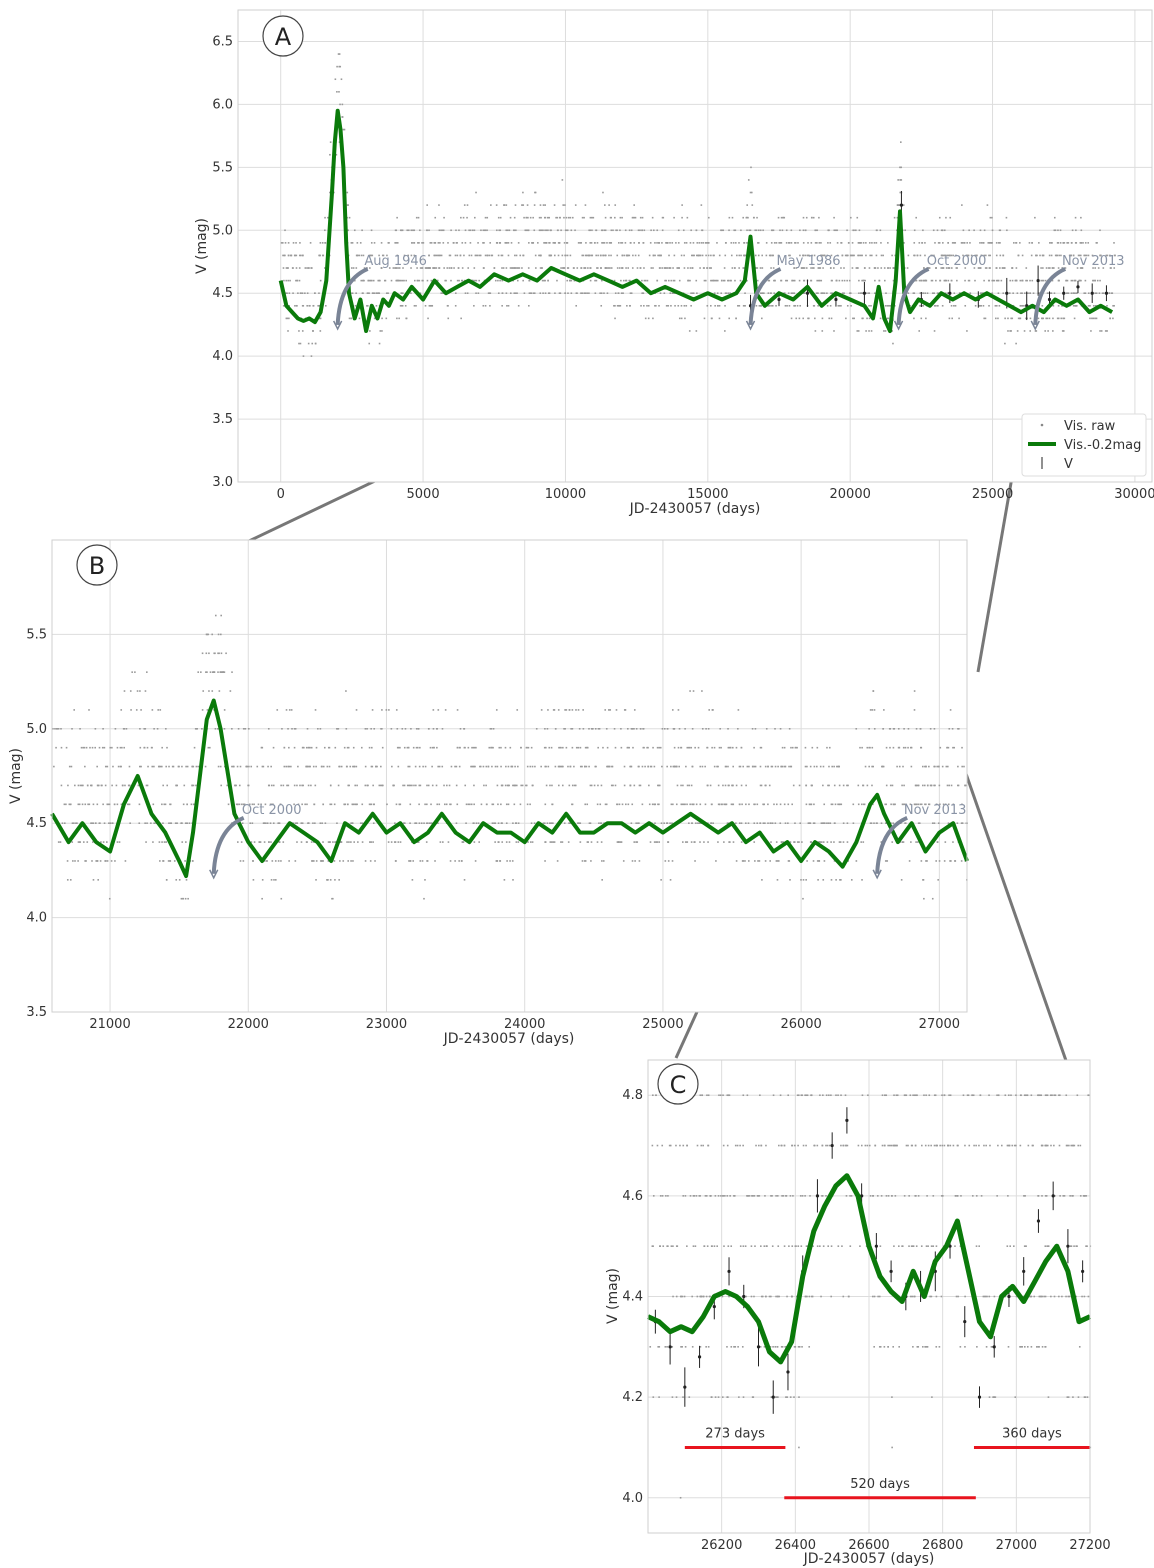  I want to click on y-tick-label: 4.5, so click(222, 293).